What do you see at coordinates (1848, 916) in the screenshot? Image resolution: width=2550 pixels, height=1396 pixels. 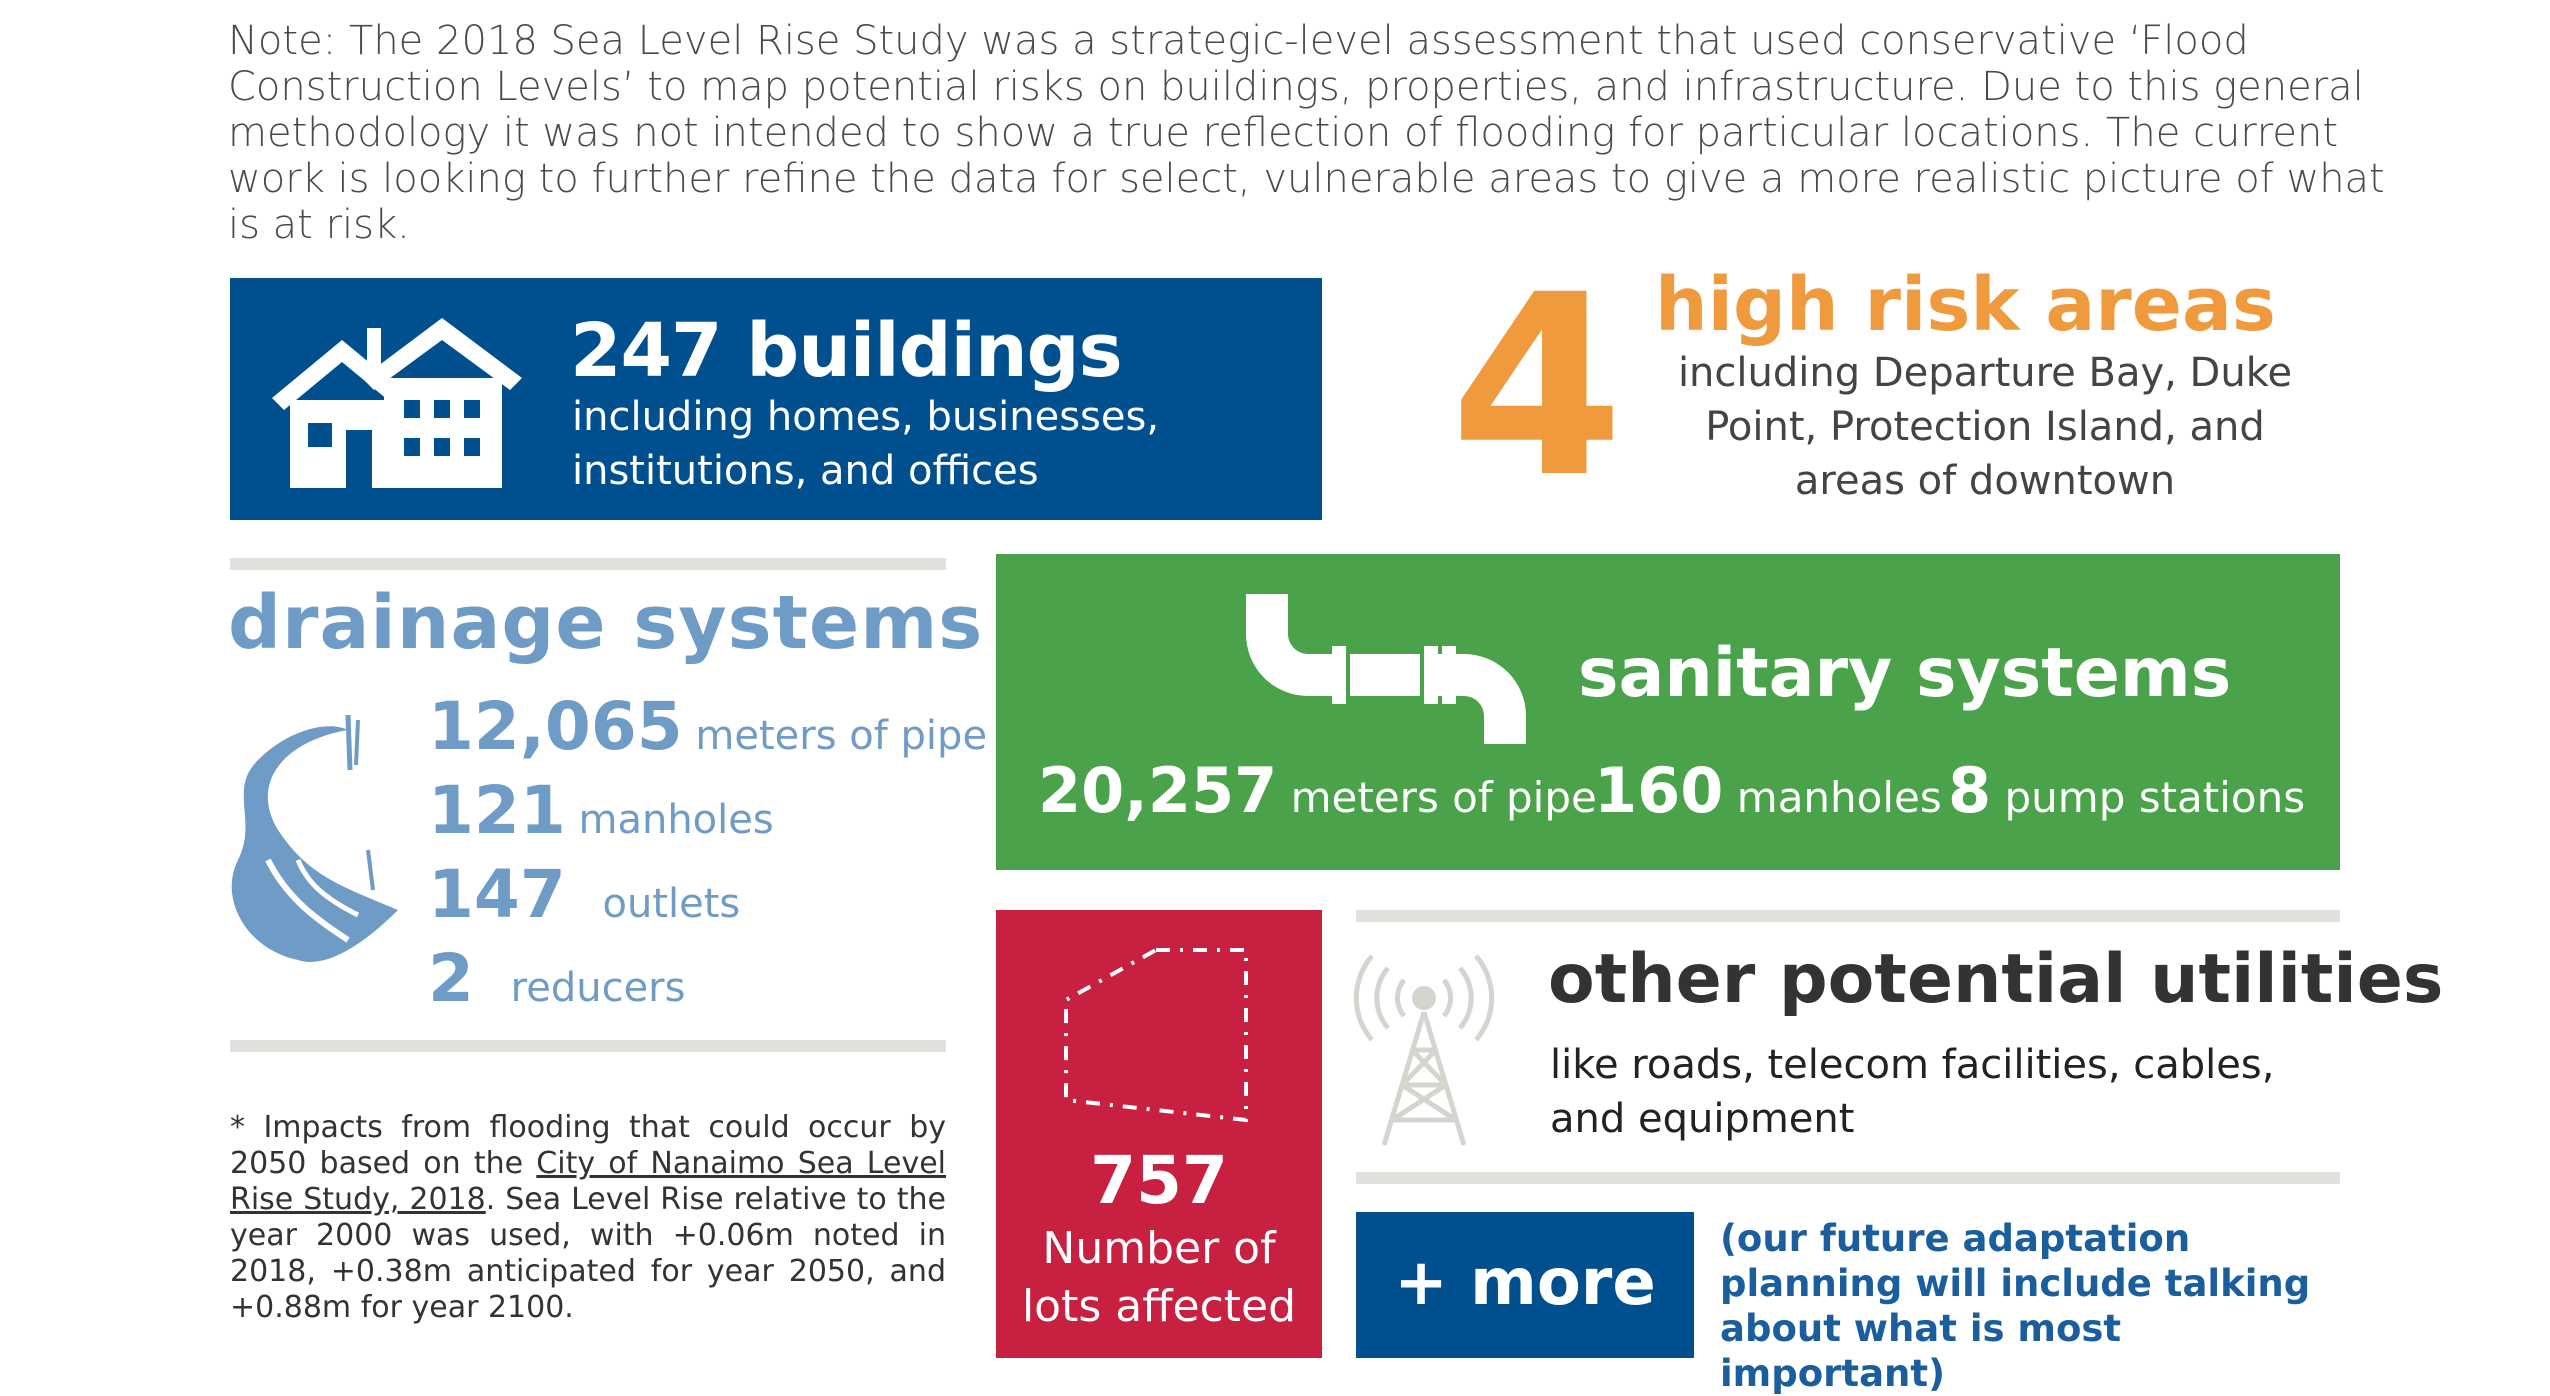 I see `utilities-top-rule` at bounding box center [1848, 916].